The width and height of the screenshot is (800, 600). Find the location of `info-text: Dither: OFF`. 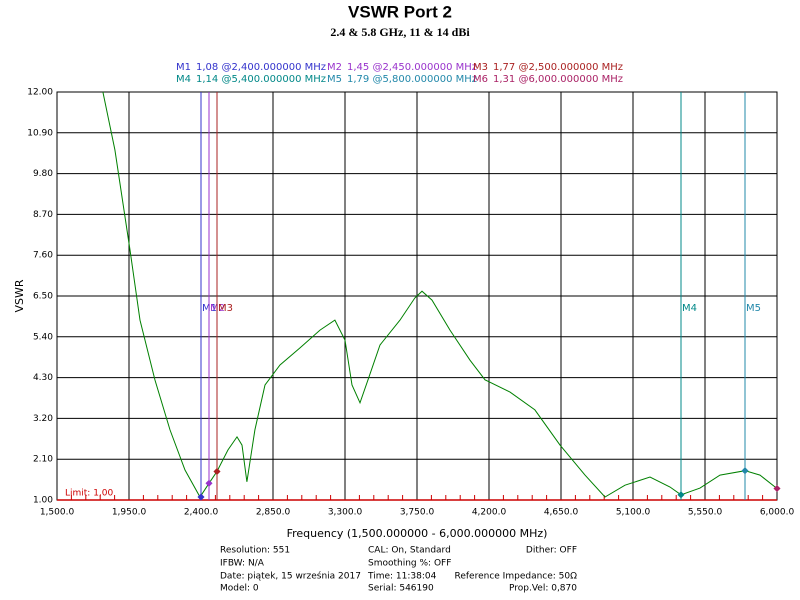

info-text: Dither: OFF is located at coordinates (551, 551).